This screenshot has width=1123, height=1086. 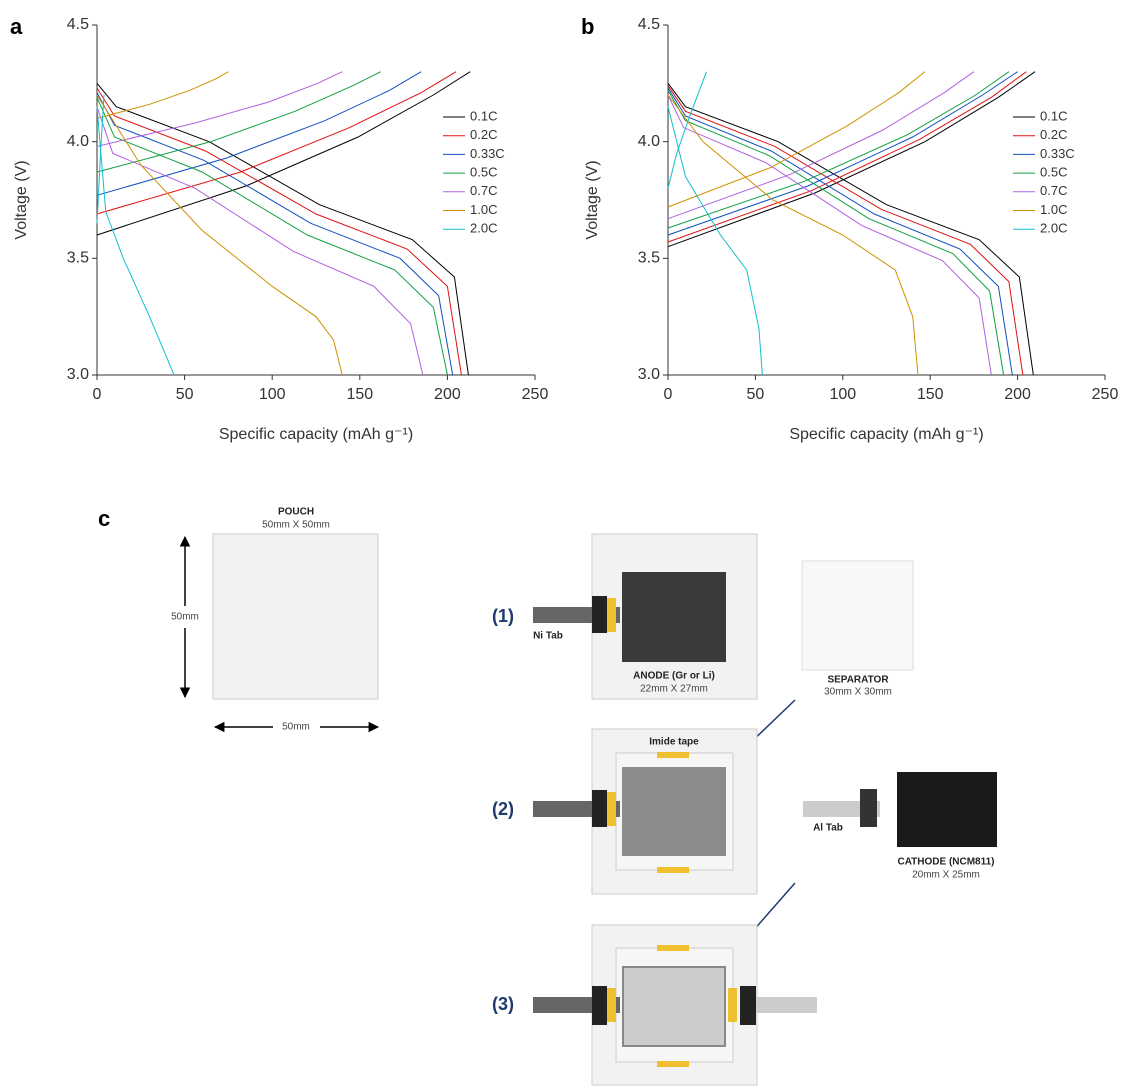 What do you see at coordinates (674, 742) in the screenshot?
I see `imide-tape-label: Imide tape` at bounding box center [674, 742].